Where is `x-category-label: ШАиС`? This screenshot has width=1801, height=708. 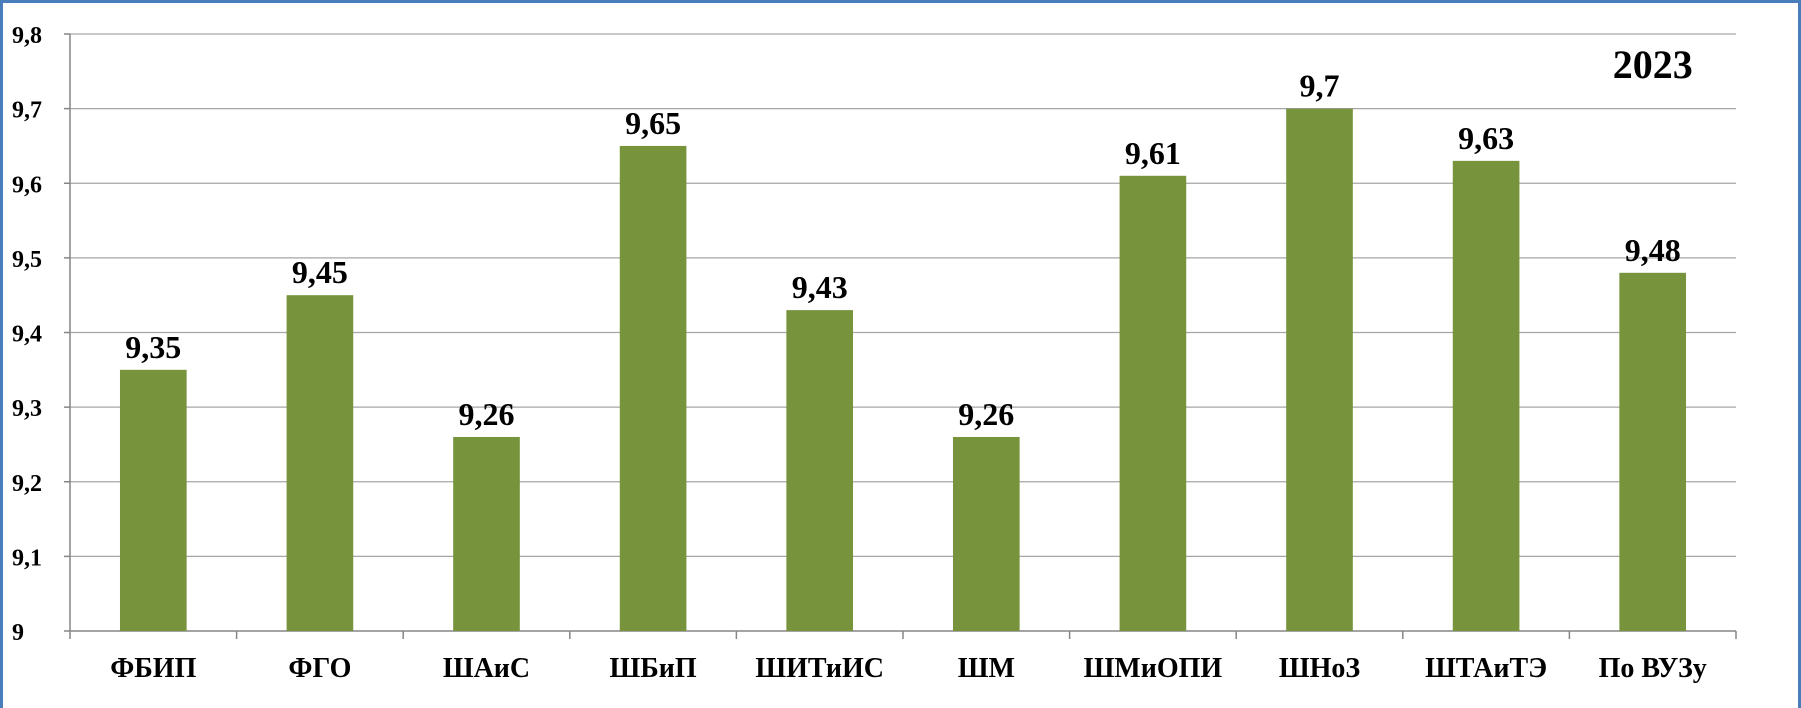
x-category-label: ШАиС is located at coordinates (486, 668).